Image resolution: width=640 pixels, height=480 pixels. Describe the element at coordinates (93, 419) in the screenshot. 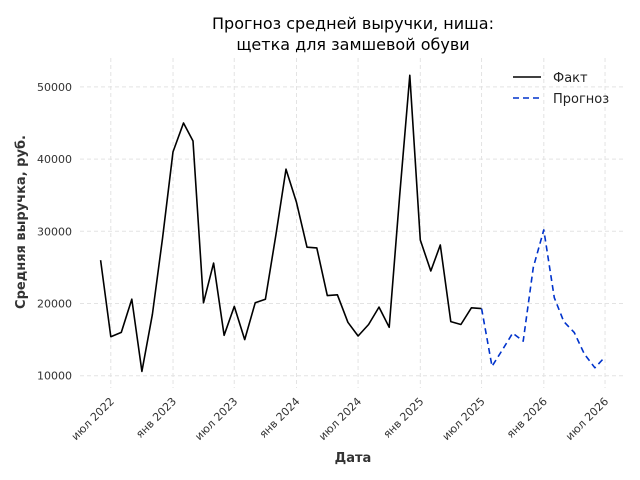

I see `x-tick-label: июл 2022` at that location.